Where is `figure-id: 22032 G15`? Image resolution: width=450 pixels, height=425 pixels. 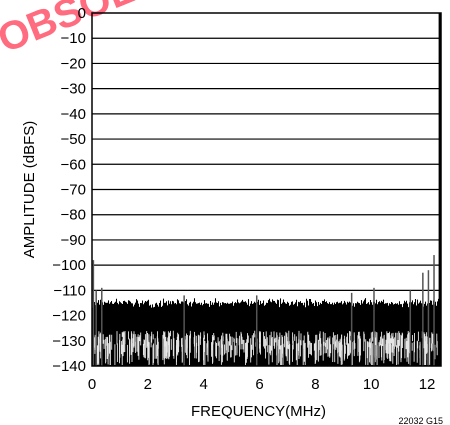 figure-id: 22032 G15 is located at coordinates (420, 420).